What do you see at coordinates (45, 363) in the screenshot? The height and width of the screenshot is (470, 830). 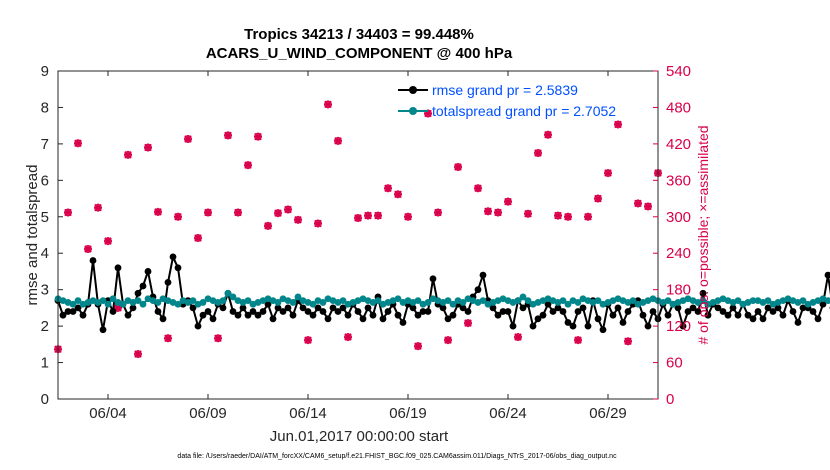 I see `y-left-tick-label: 1` at bounding box center [45, 363].